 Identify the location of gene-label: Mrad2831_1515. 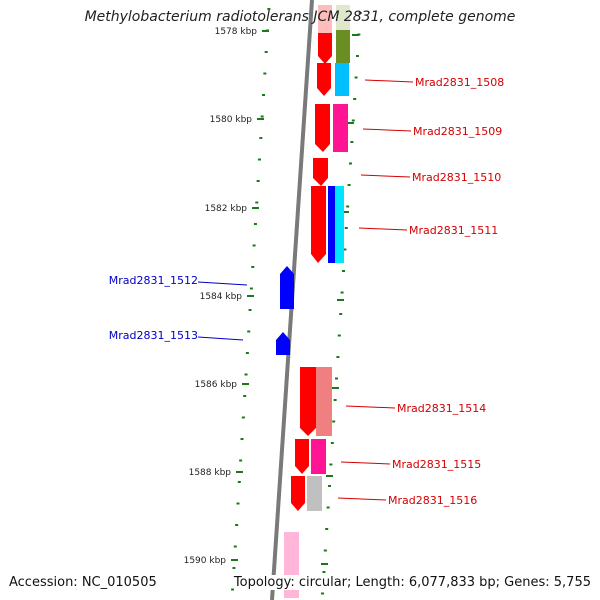
(436, 464).